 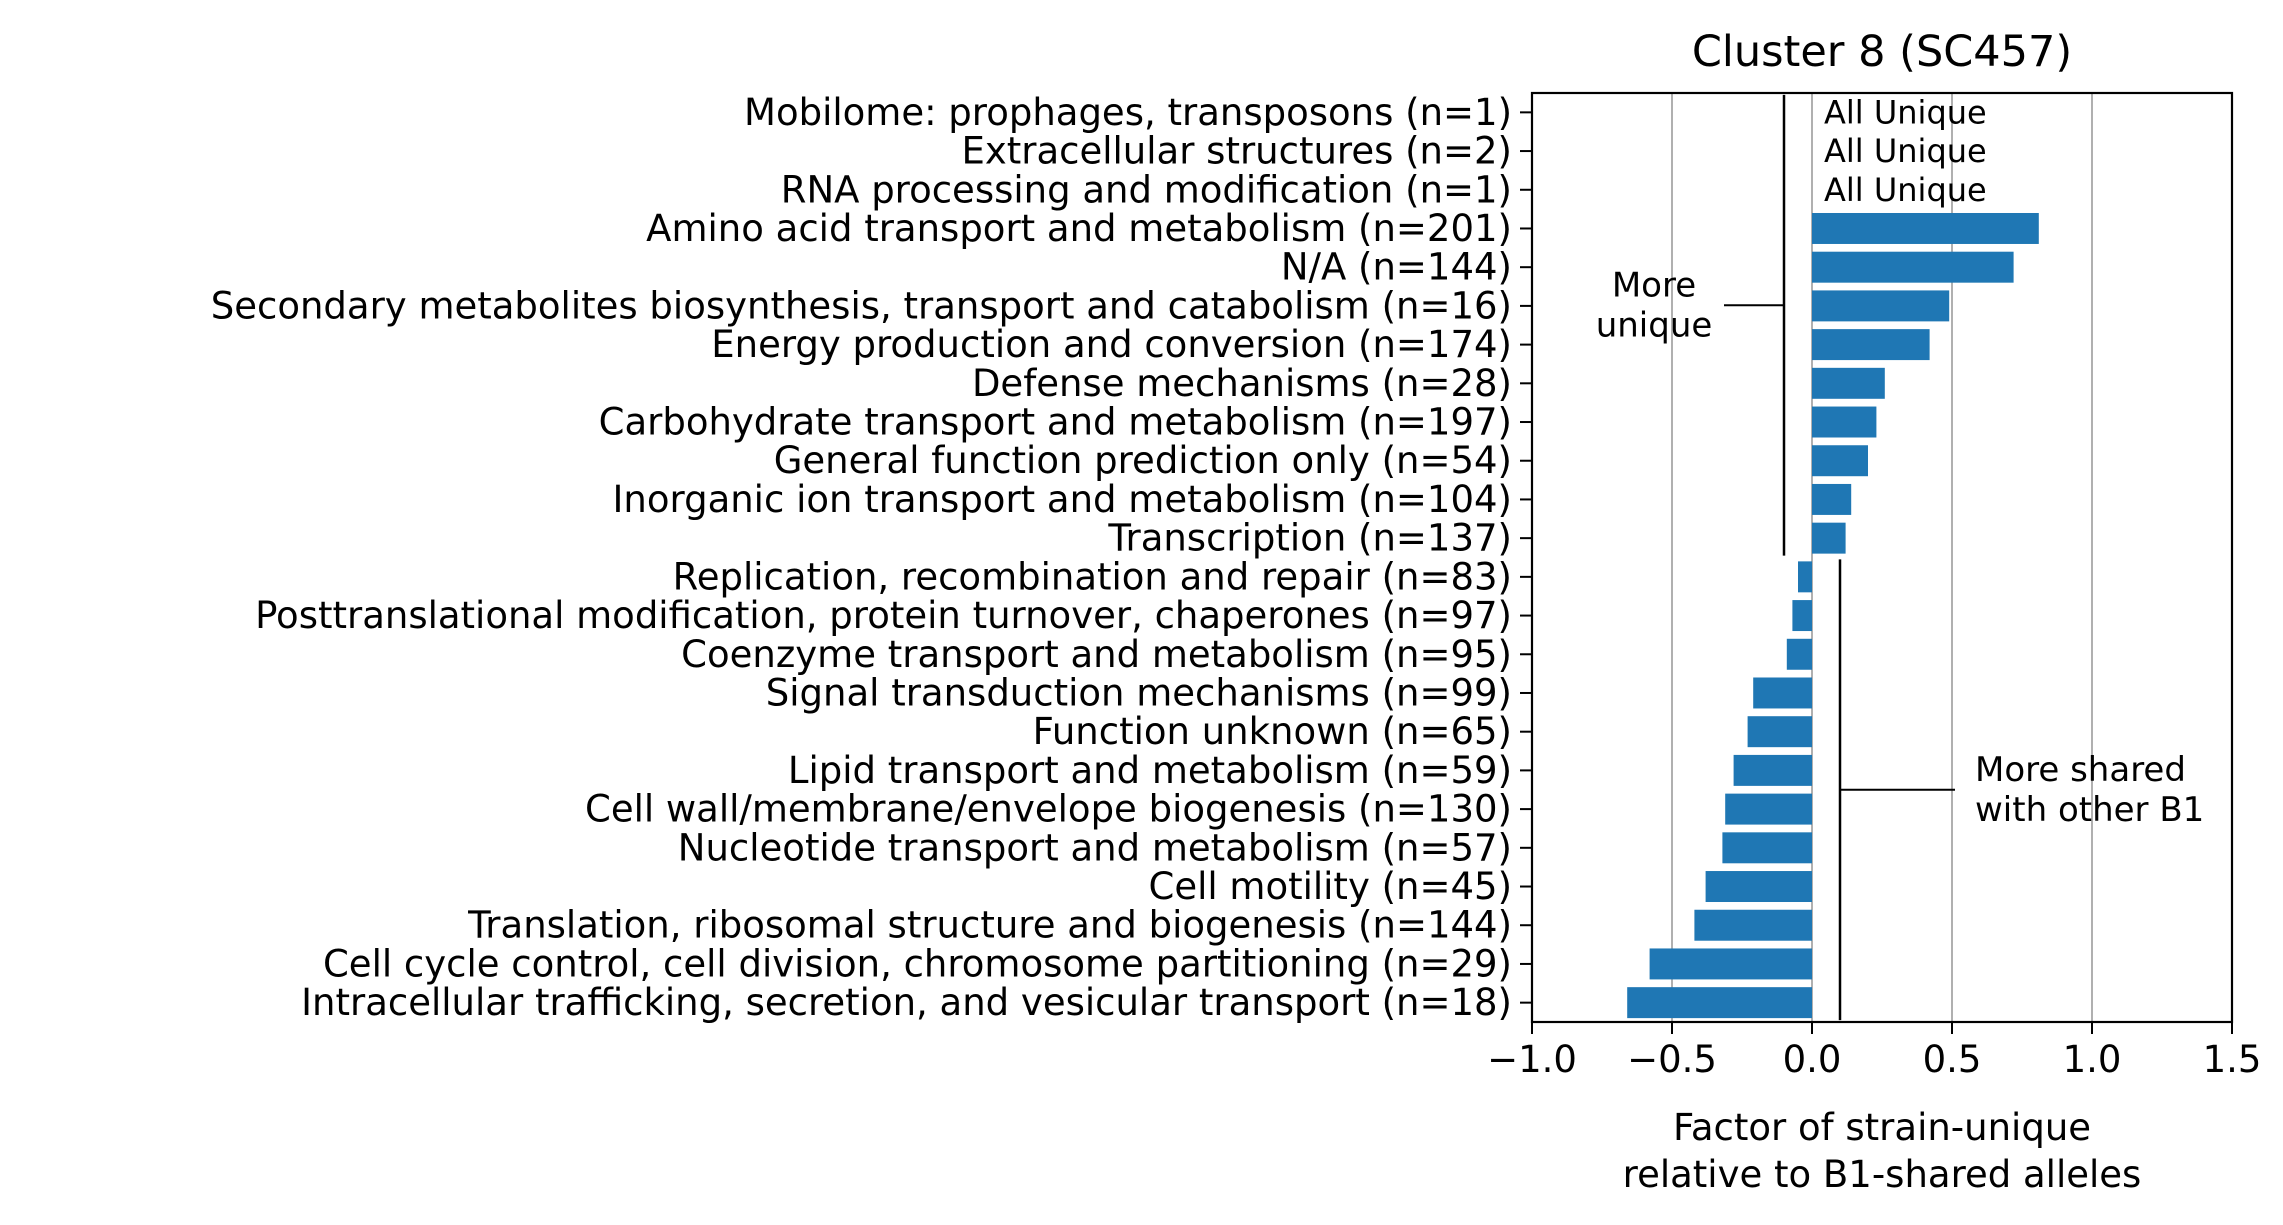 What do you see at coordinates (1833, 615) in the screenshot?
I see `bar-series` at bounding box center [1833, 615].